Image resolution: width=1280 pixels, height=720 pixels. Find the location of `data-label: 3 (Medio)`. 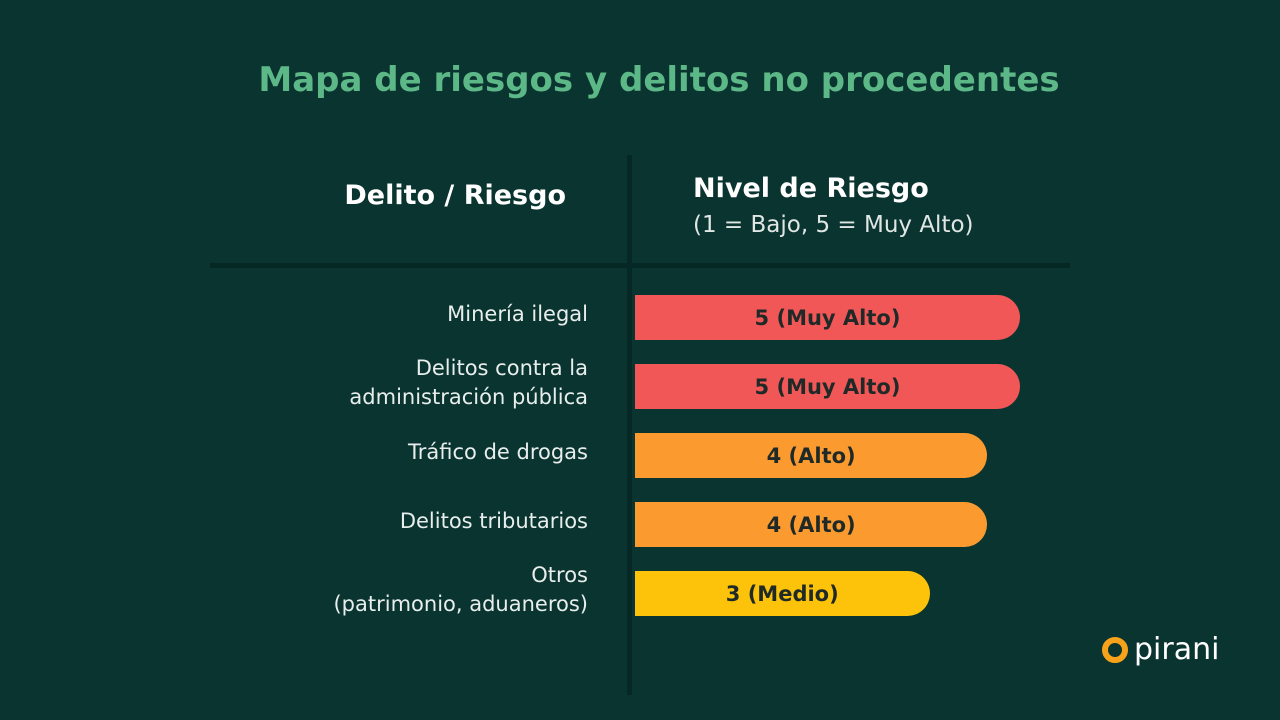

data-label: 3 (Medio) is located at coordinates (782, 593).